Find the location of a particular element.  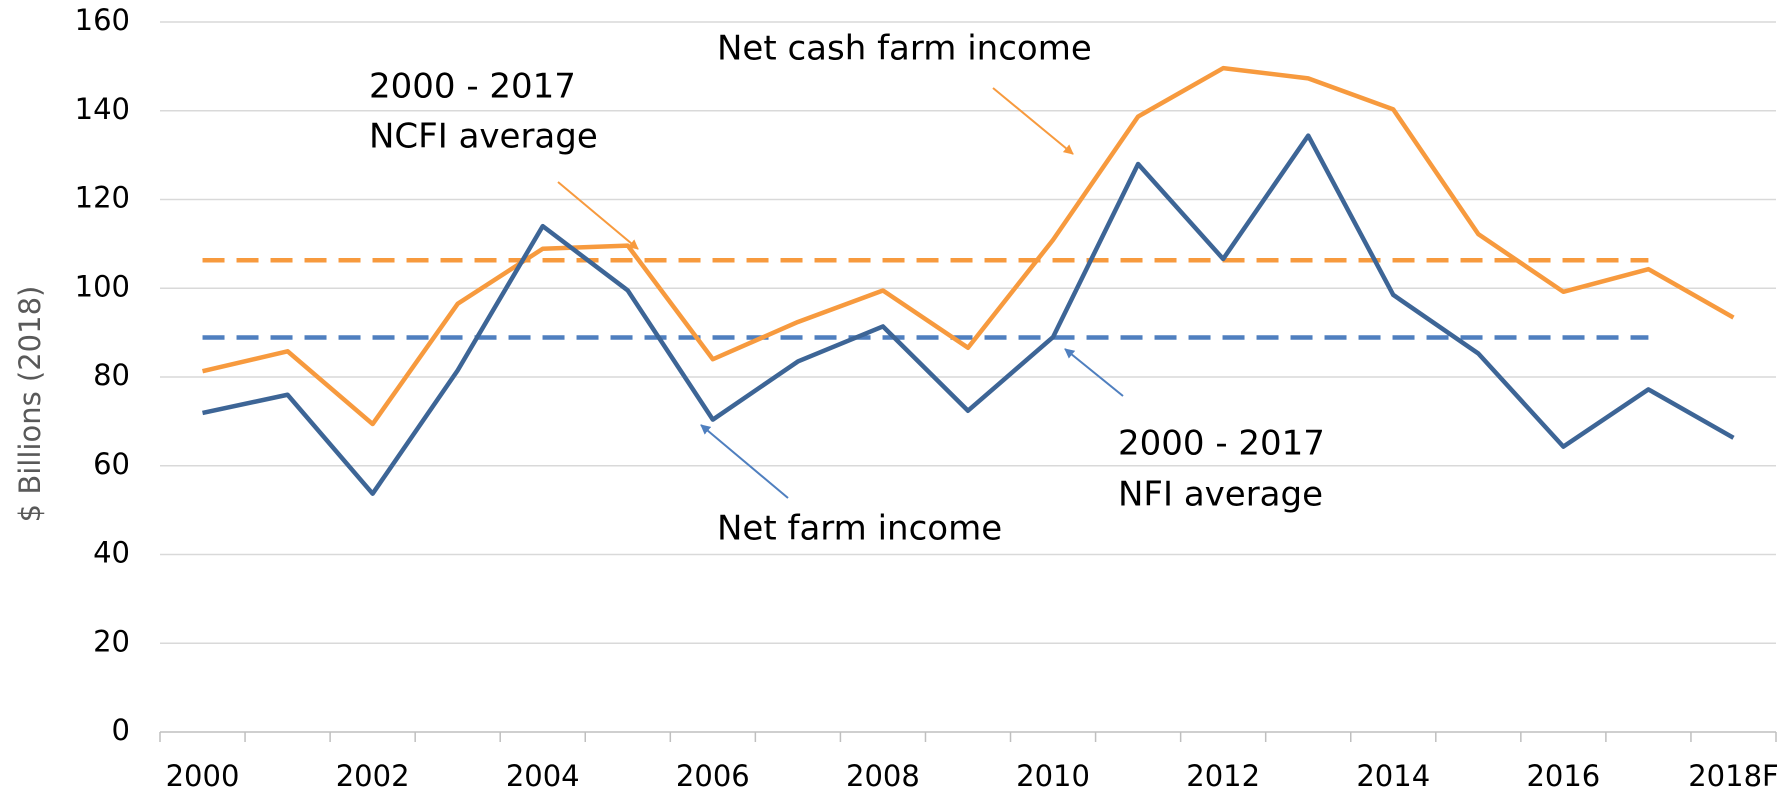

x-tick-label: 2006 is located at coordinates (713, 776).